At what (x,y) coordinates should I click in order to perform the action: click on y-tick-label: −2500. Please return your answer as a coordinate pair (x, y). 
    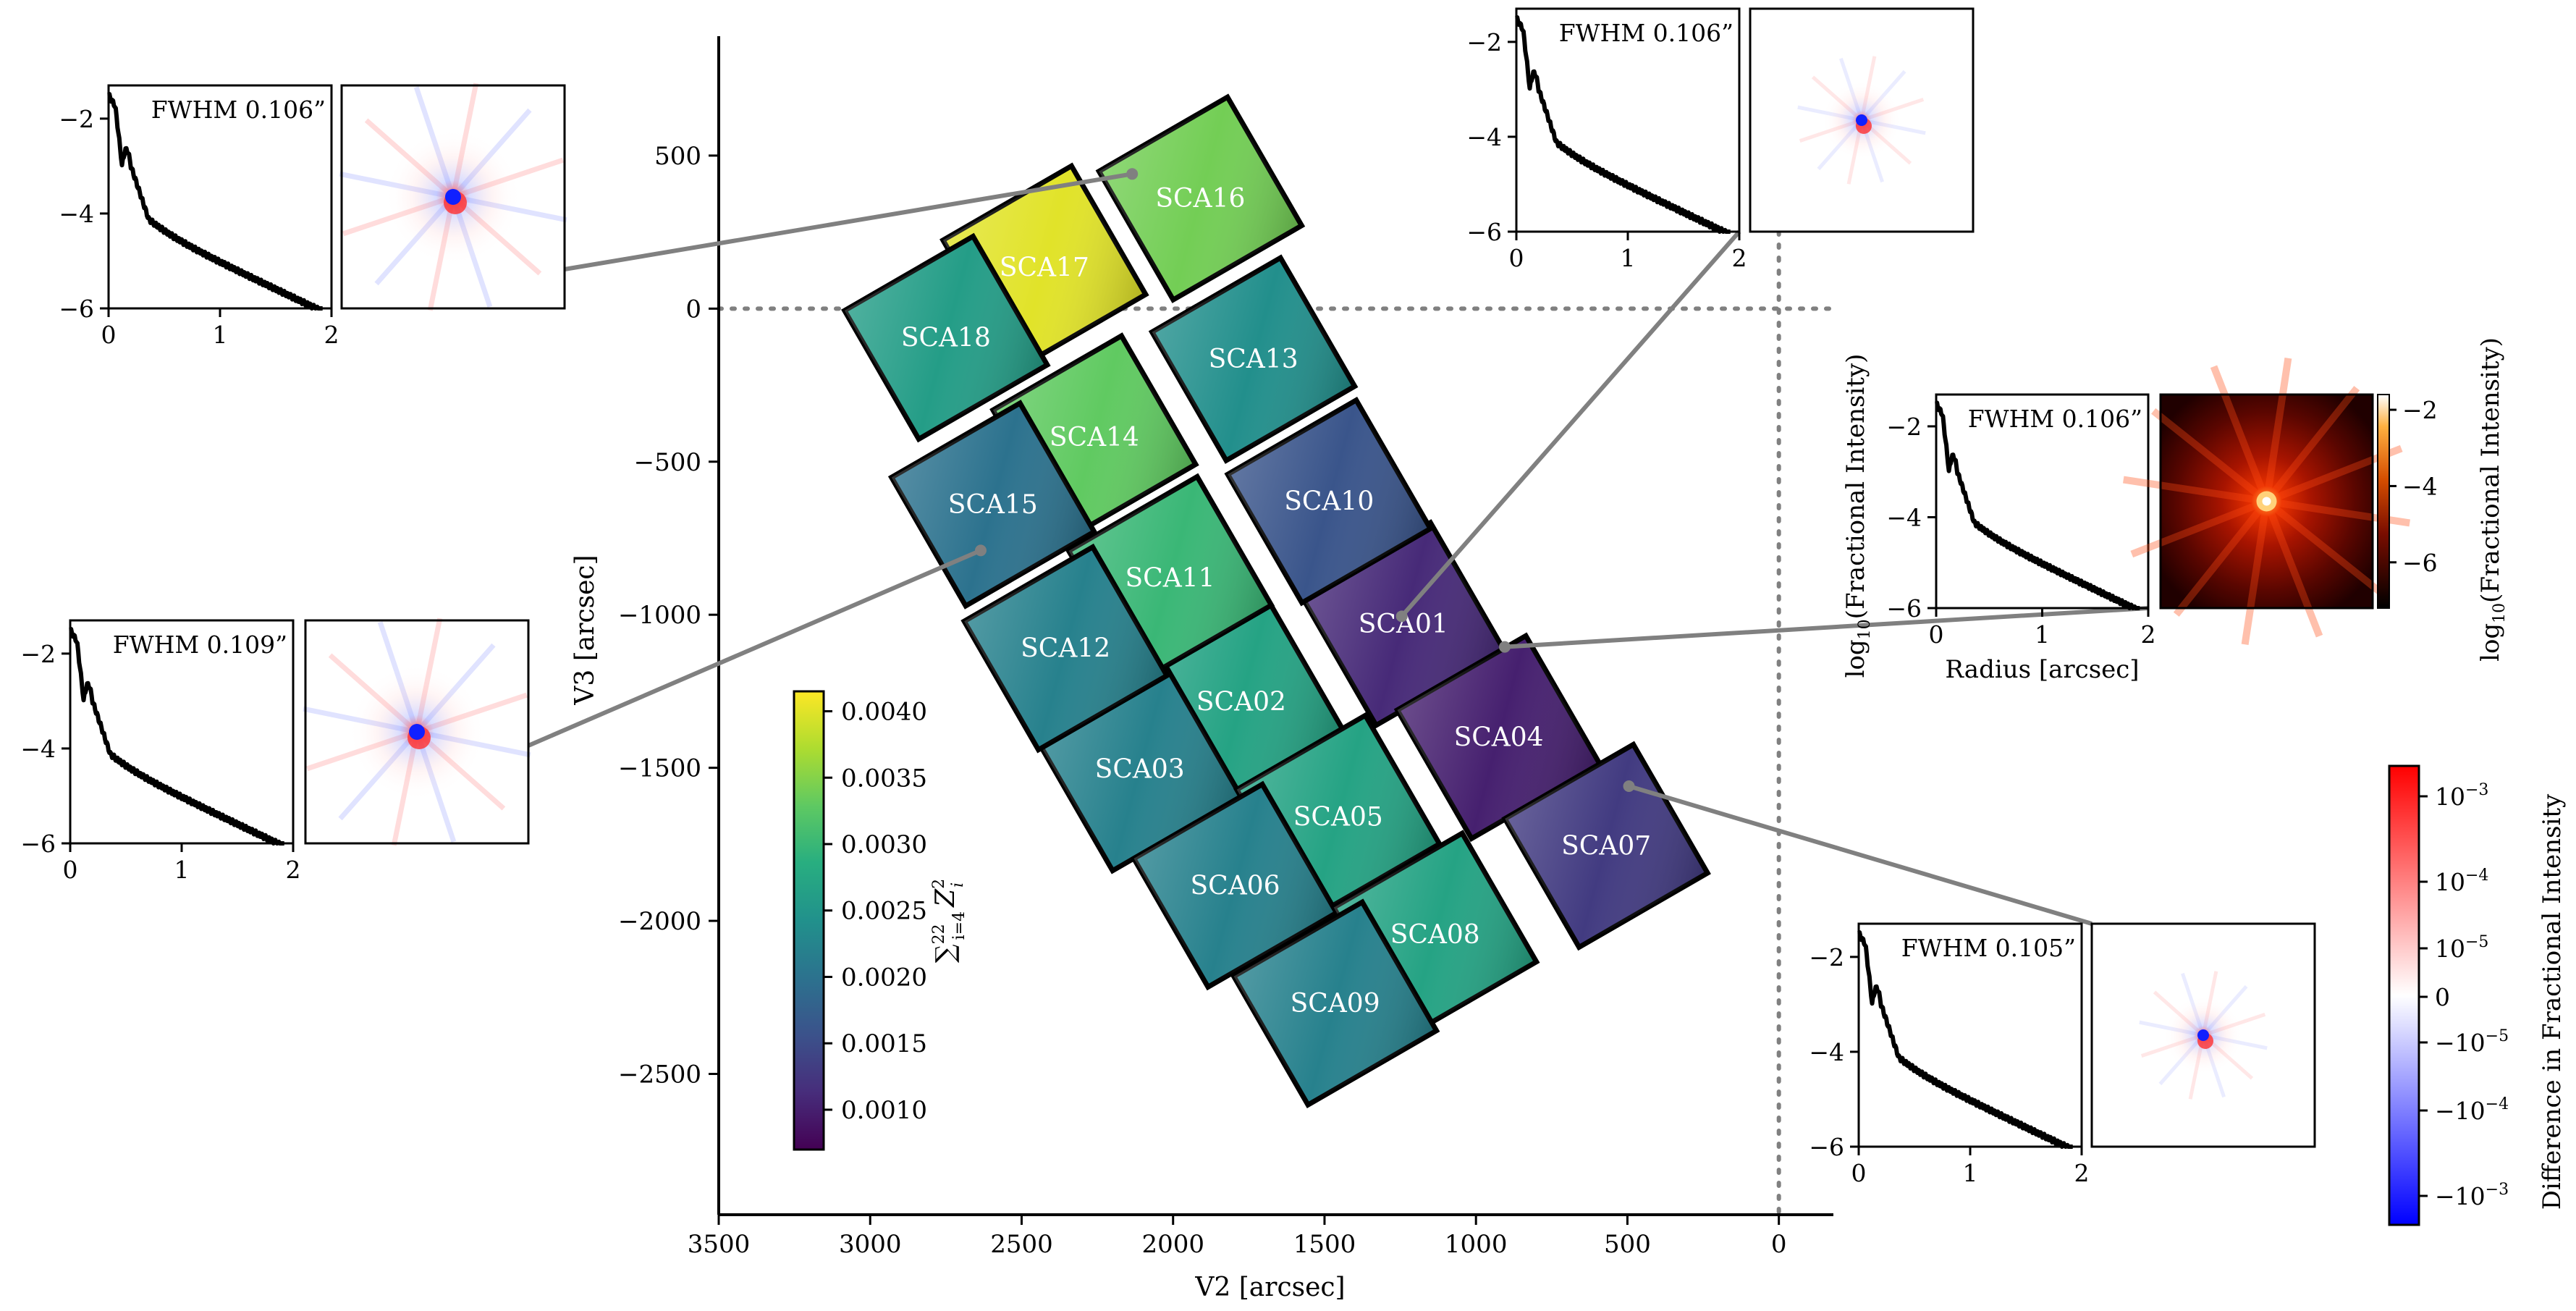
    Looking at the image, I should click on (659, 1074).